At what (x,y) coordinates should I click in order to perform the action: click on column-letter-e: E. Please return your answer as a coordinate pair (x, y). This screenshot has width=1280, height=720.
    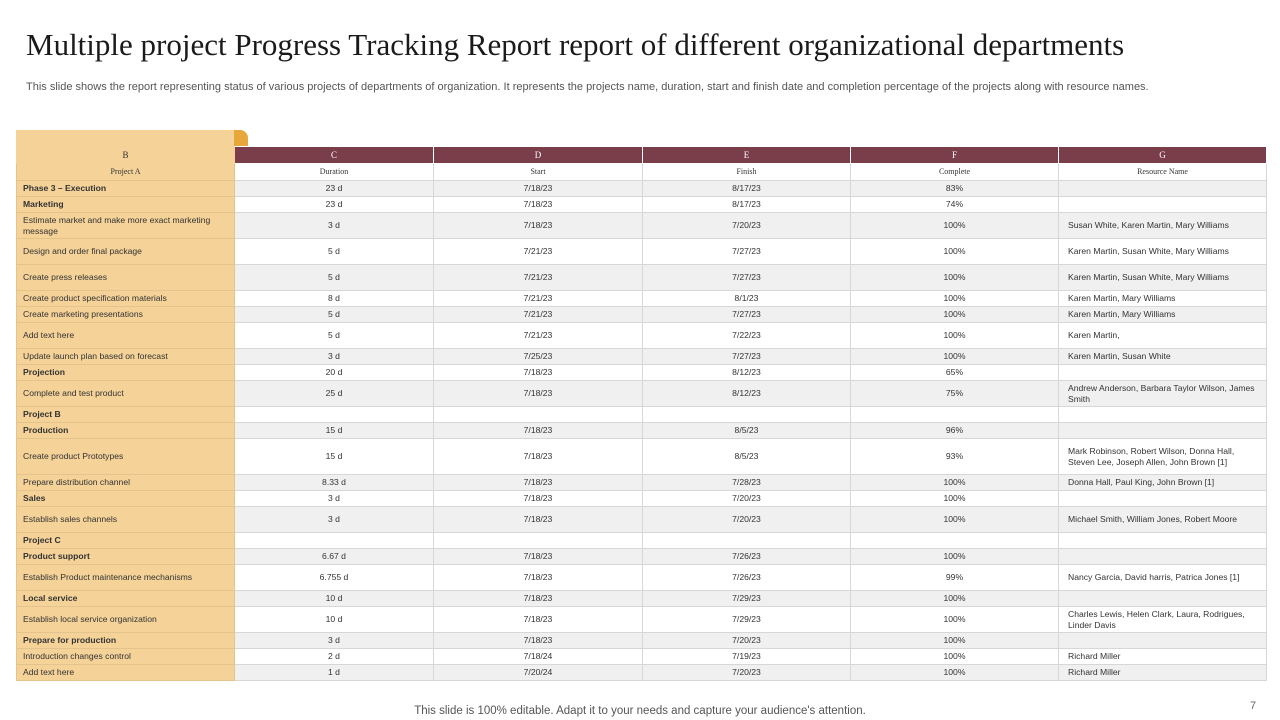
    Looking at the image, I should click on (746, 155).